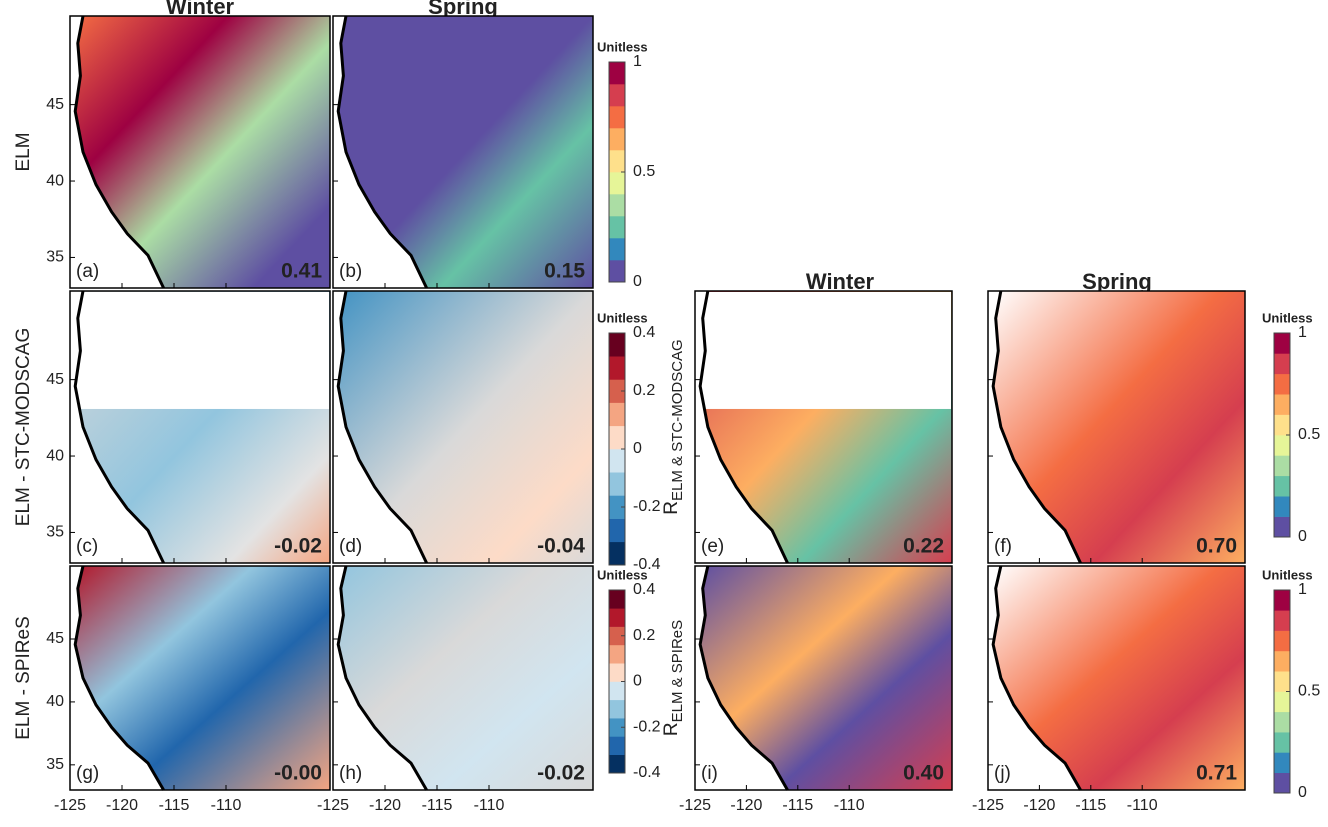 The width and height of the screenshot is (1328, 827). Describe the element at coordinates (709, 773) in the screenshot. I see `panel-letter: (i)` at that location.